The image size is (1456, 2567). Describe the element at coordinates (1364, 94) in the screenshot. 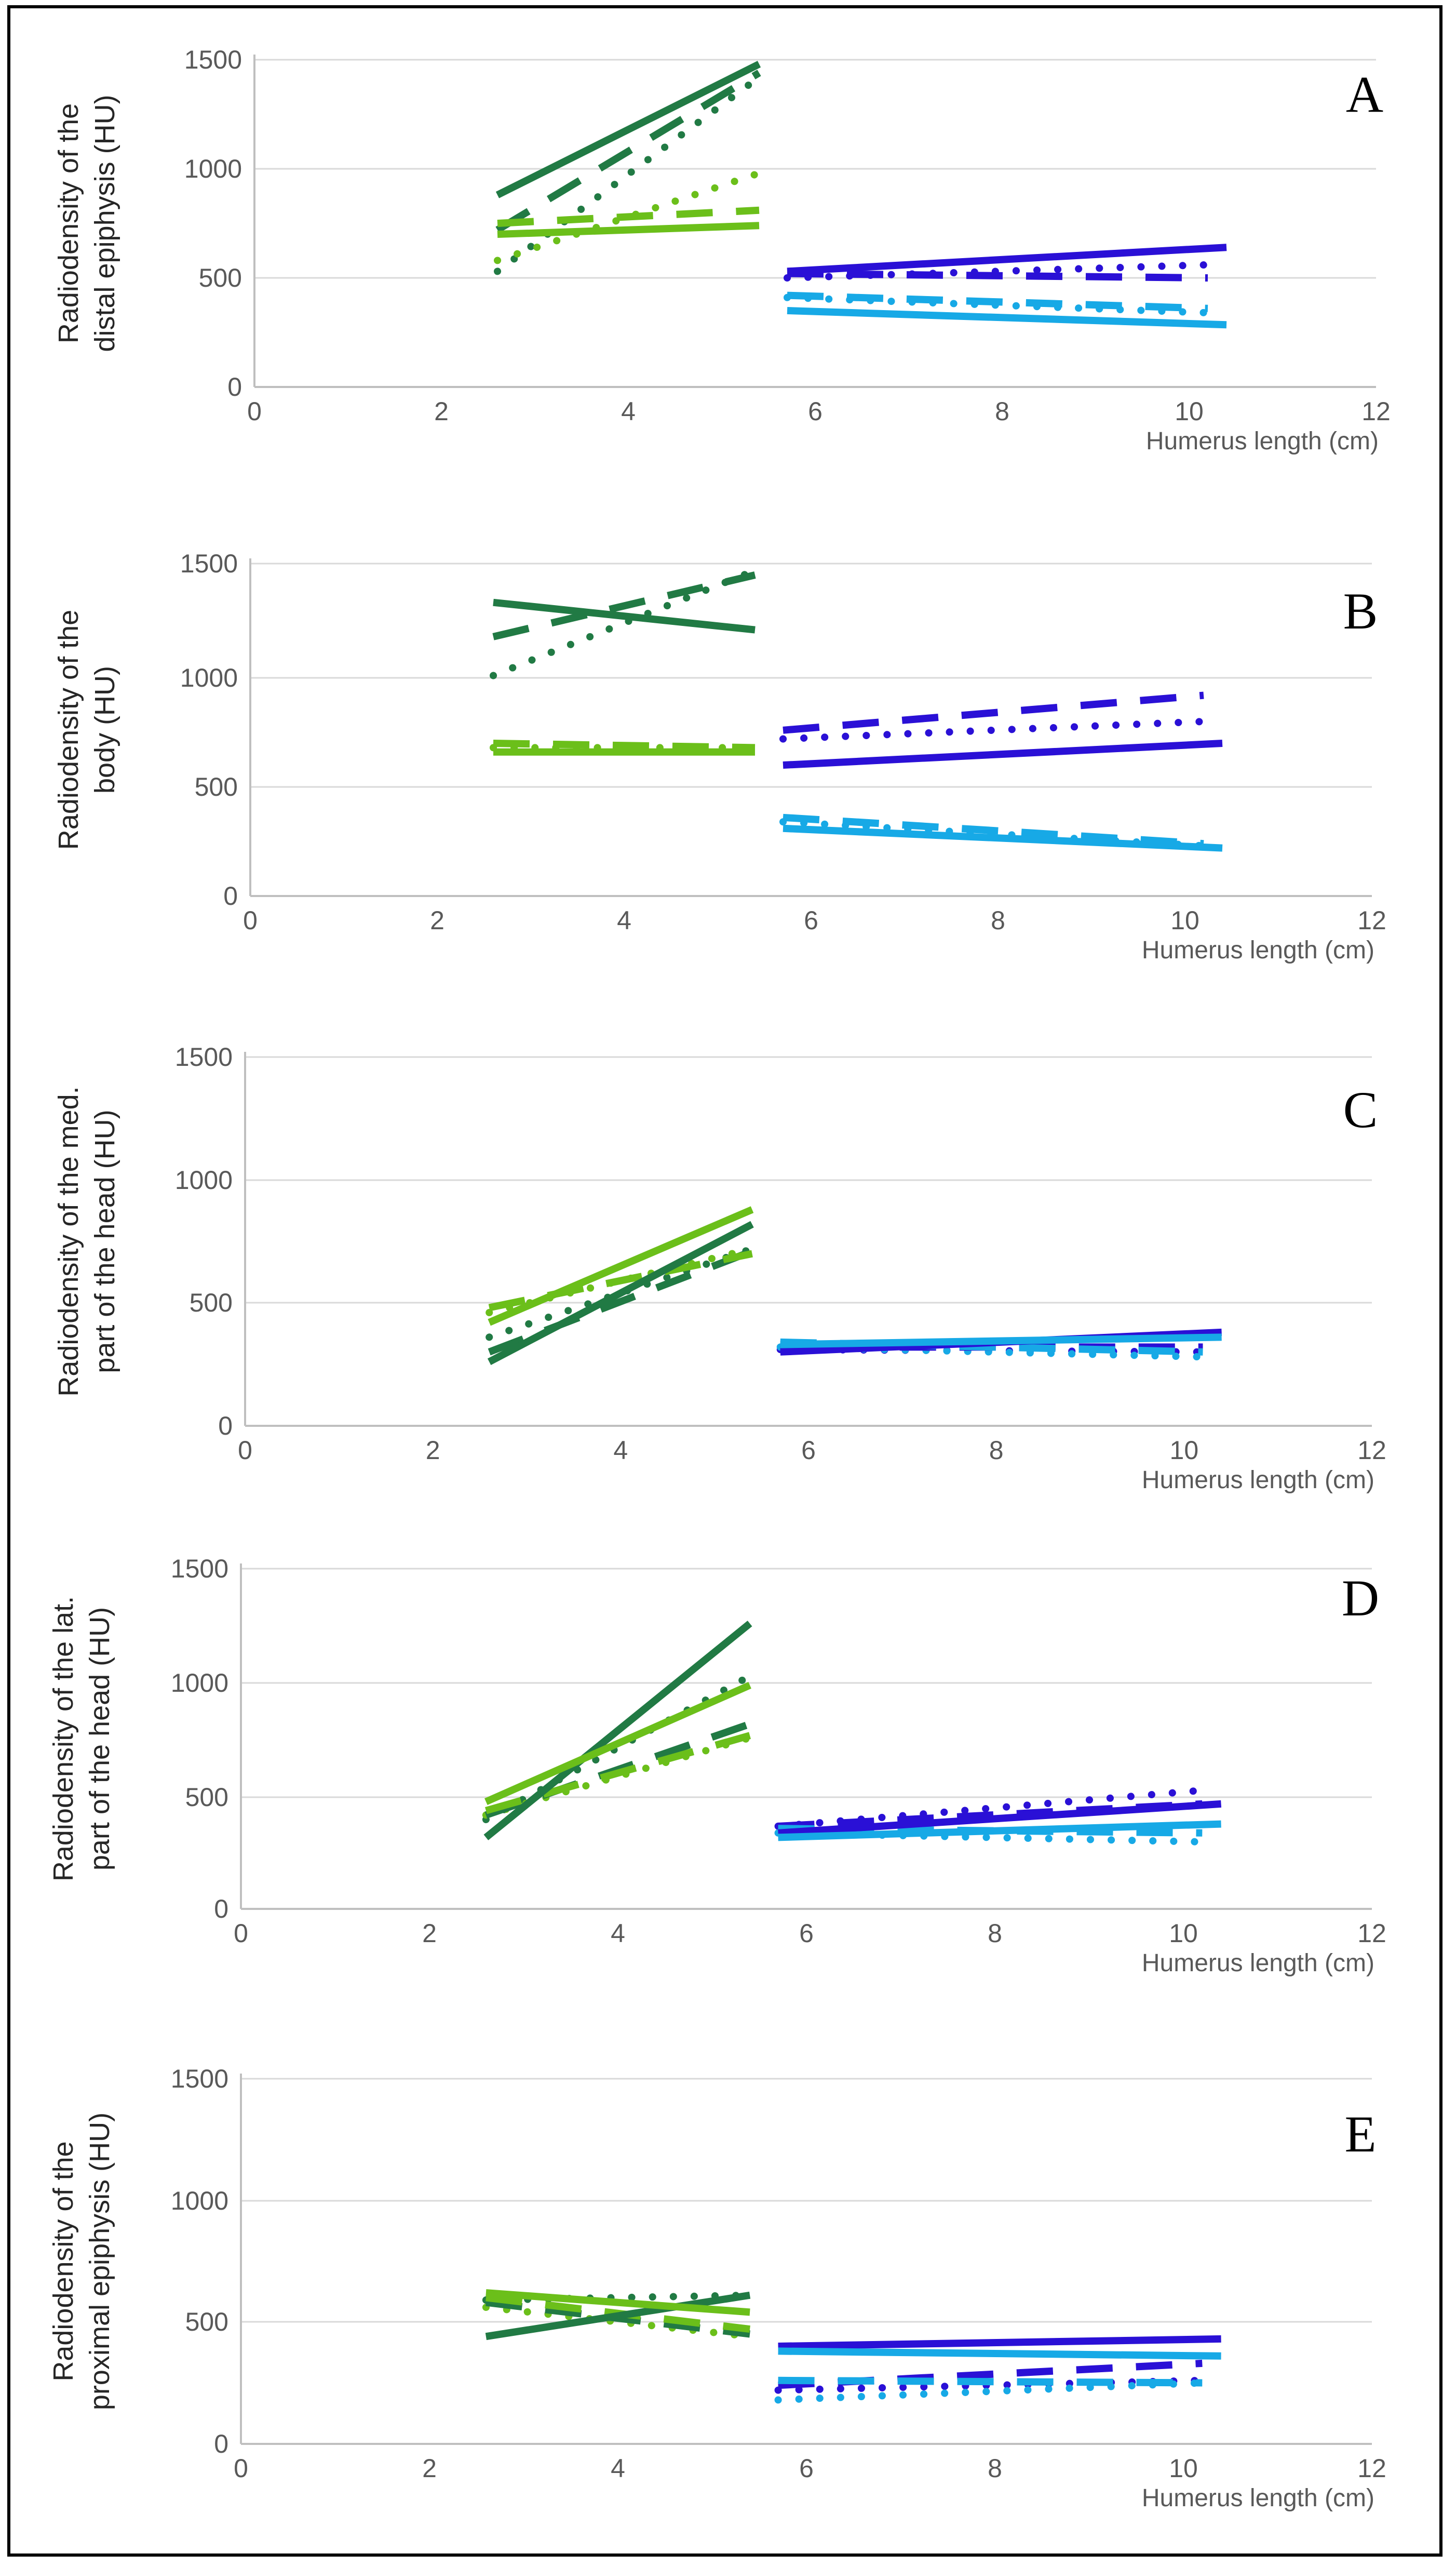

I see `panel-label: A` at that location.